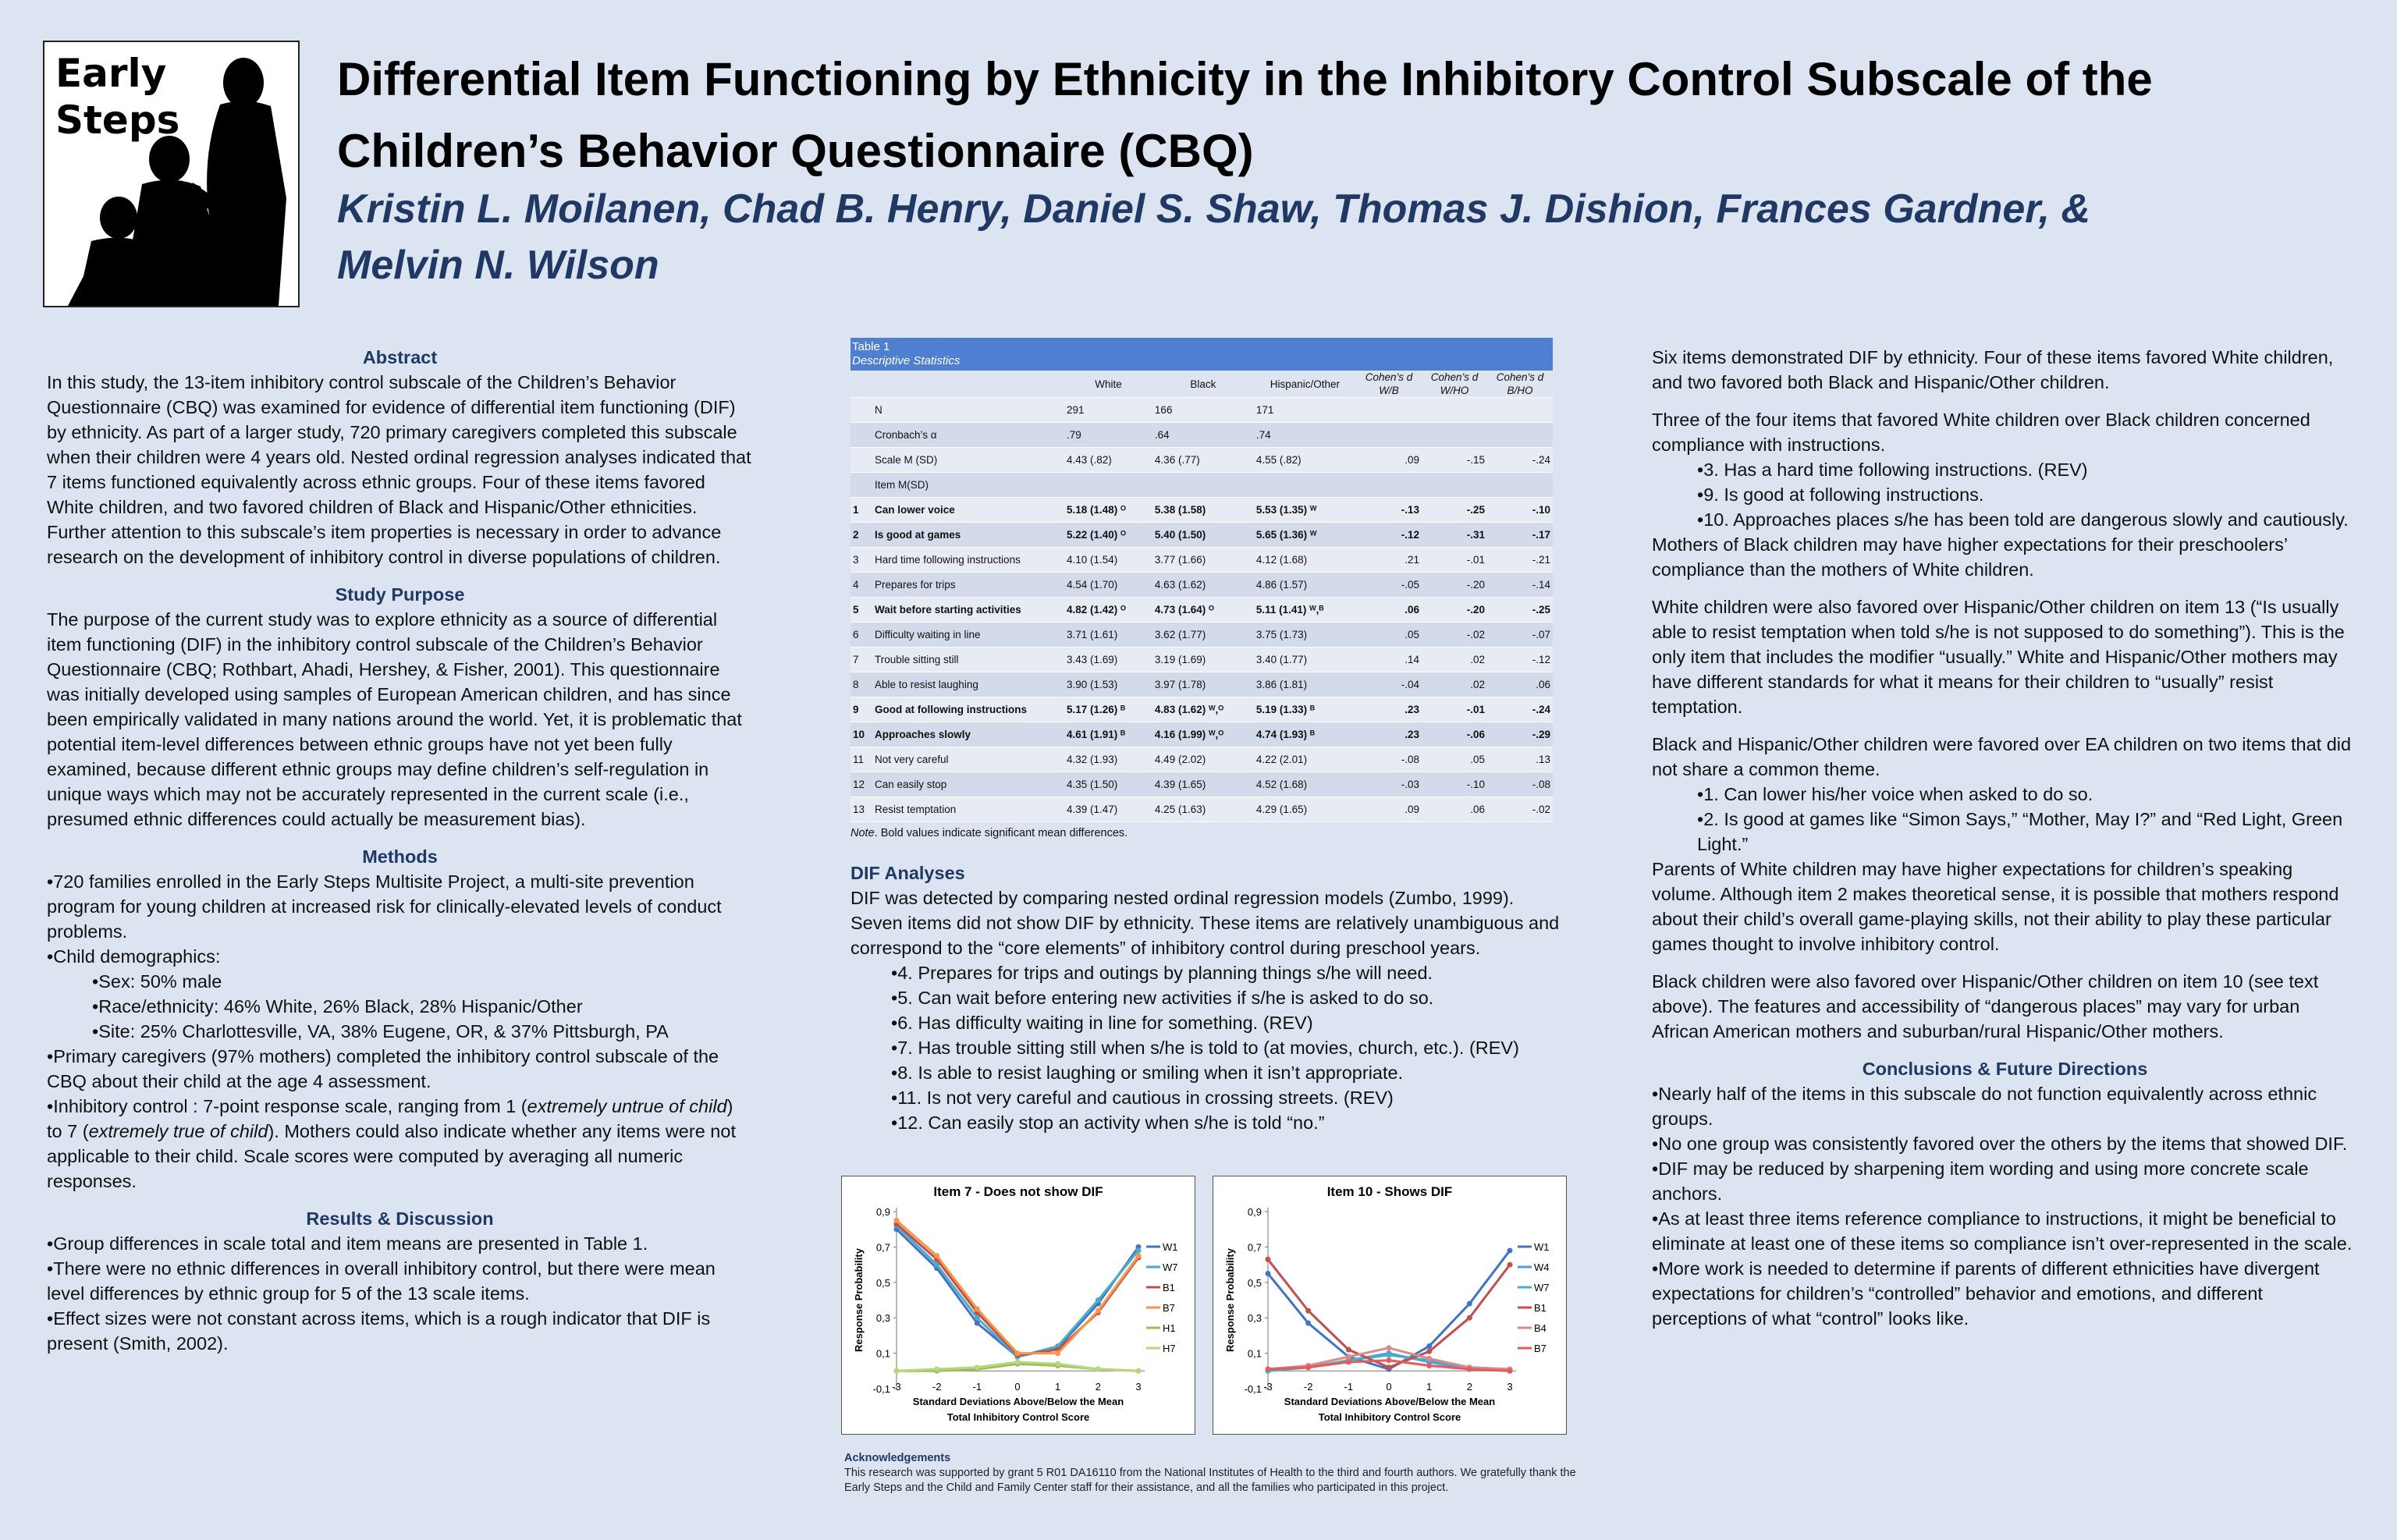 The height and width of the screenshot is (1540, 2397). I want to click on table-cell-d1: -.12, so click(1389, 535).